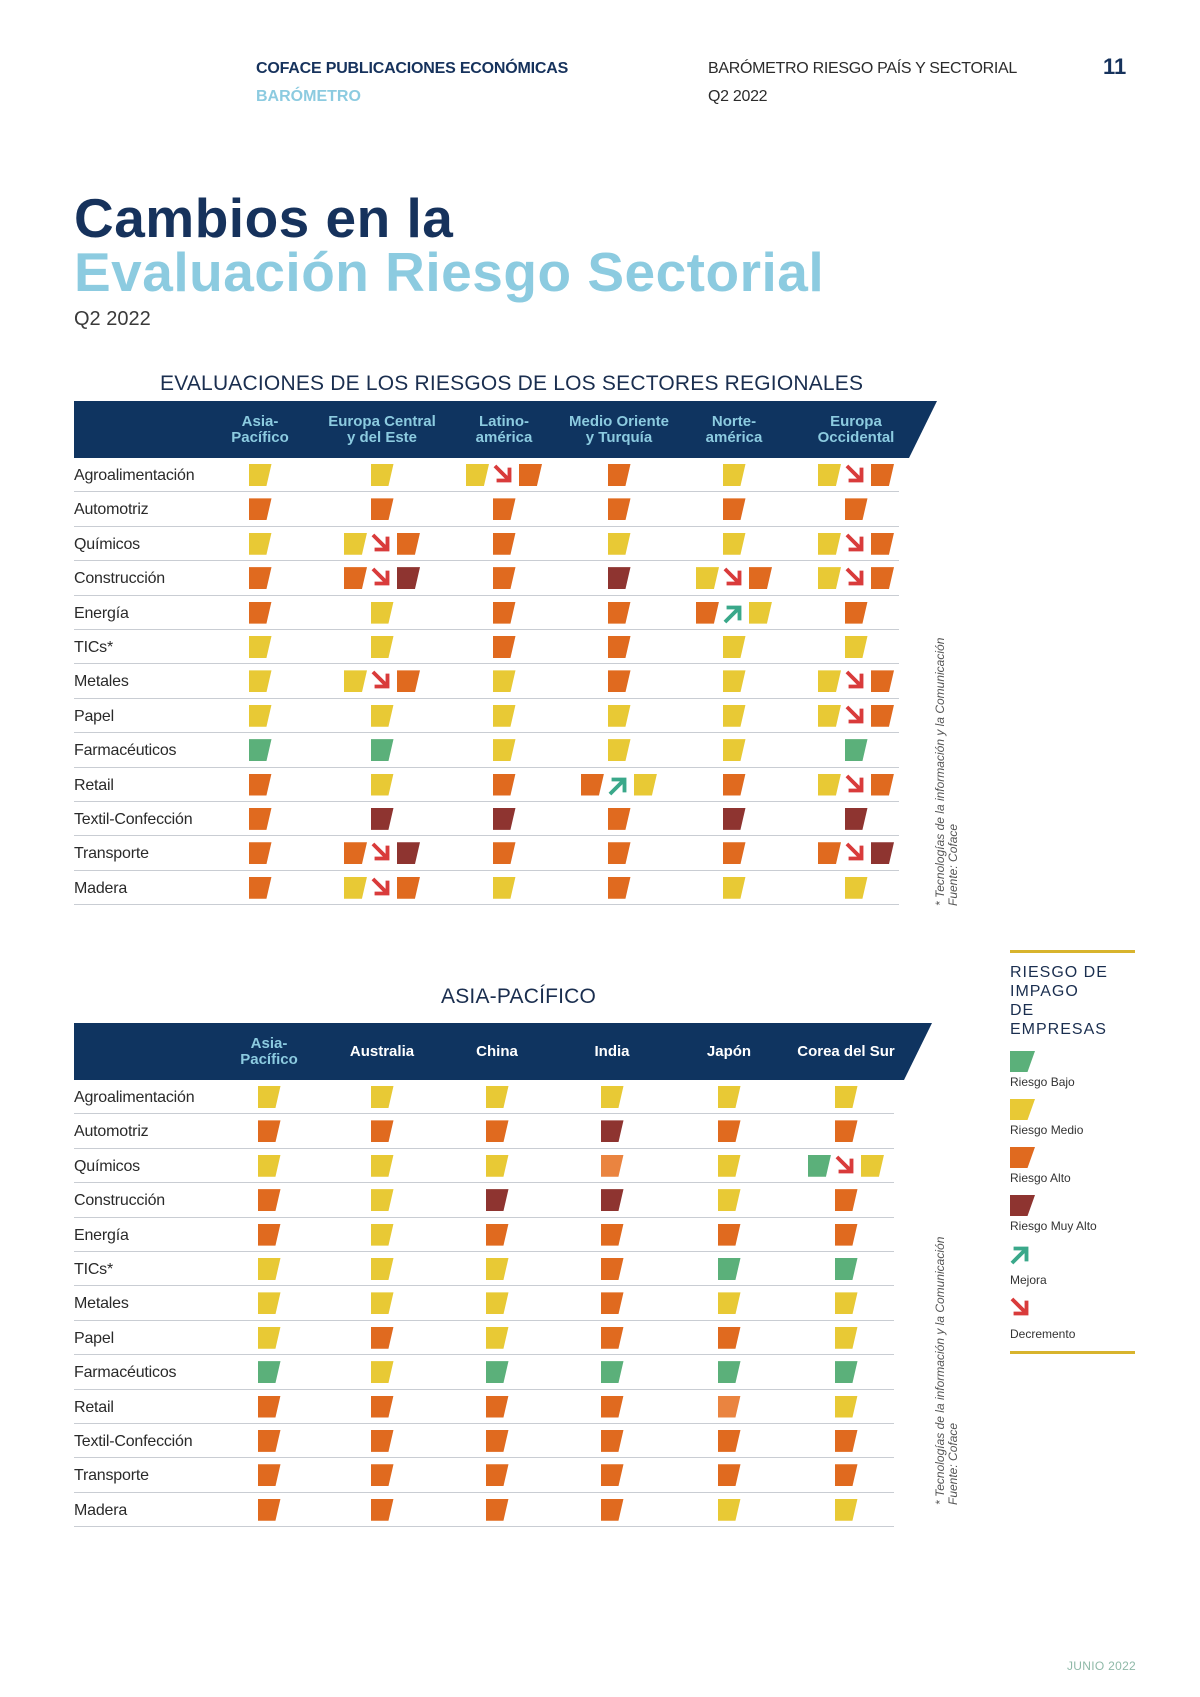 The width and height of the screenshot is (1200, 1697). I want to click on risk-bajo-swatch, so click(1022, 1061).